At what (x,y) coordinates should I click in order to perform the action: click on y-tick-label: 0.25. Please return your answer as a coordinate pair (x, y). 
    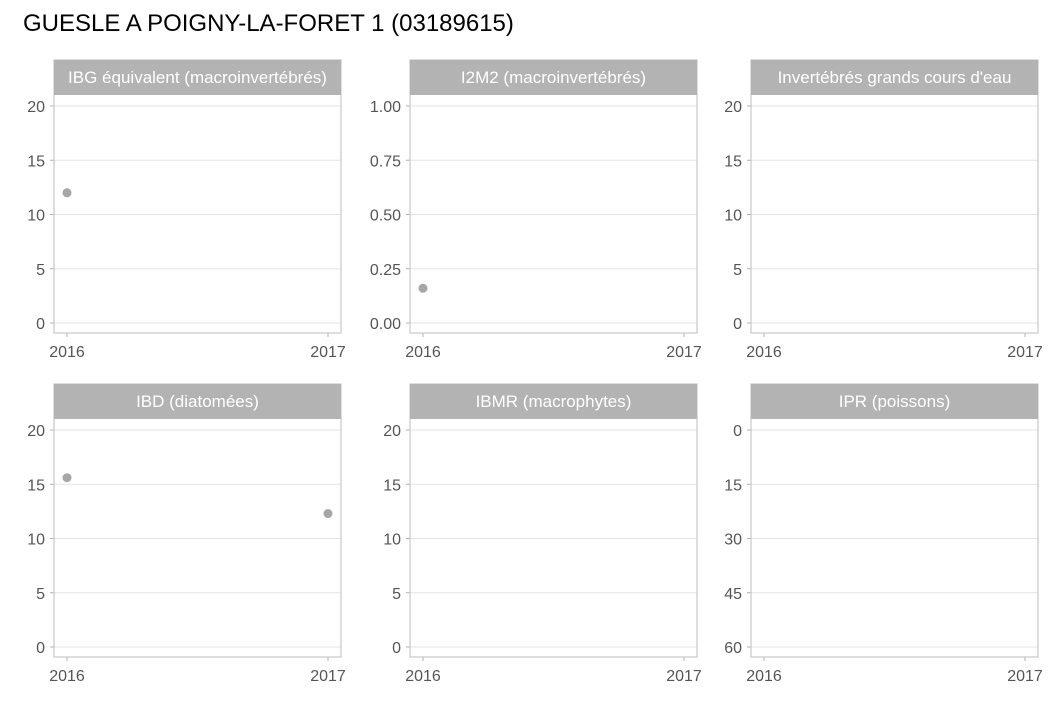
    Looking at the image, I should click on (385, 270).